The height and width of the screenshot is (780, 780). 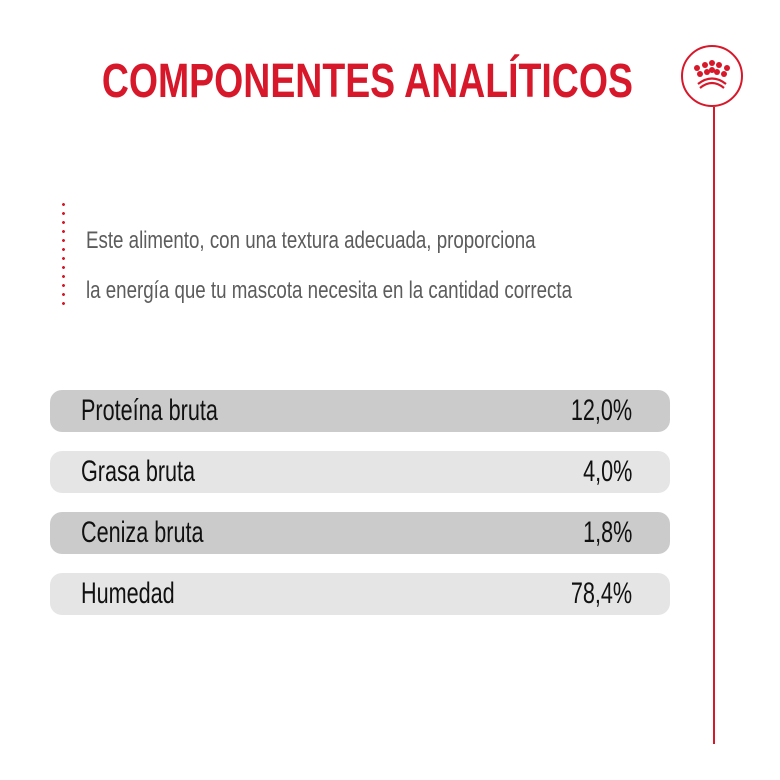 What do you see at coordinates (714, 425) in the screenshot?
I see `decorative-vertical-line` at bounding box center [714, 425].